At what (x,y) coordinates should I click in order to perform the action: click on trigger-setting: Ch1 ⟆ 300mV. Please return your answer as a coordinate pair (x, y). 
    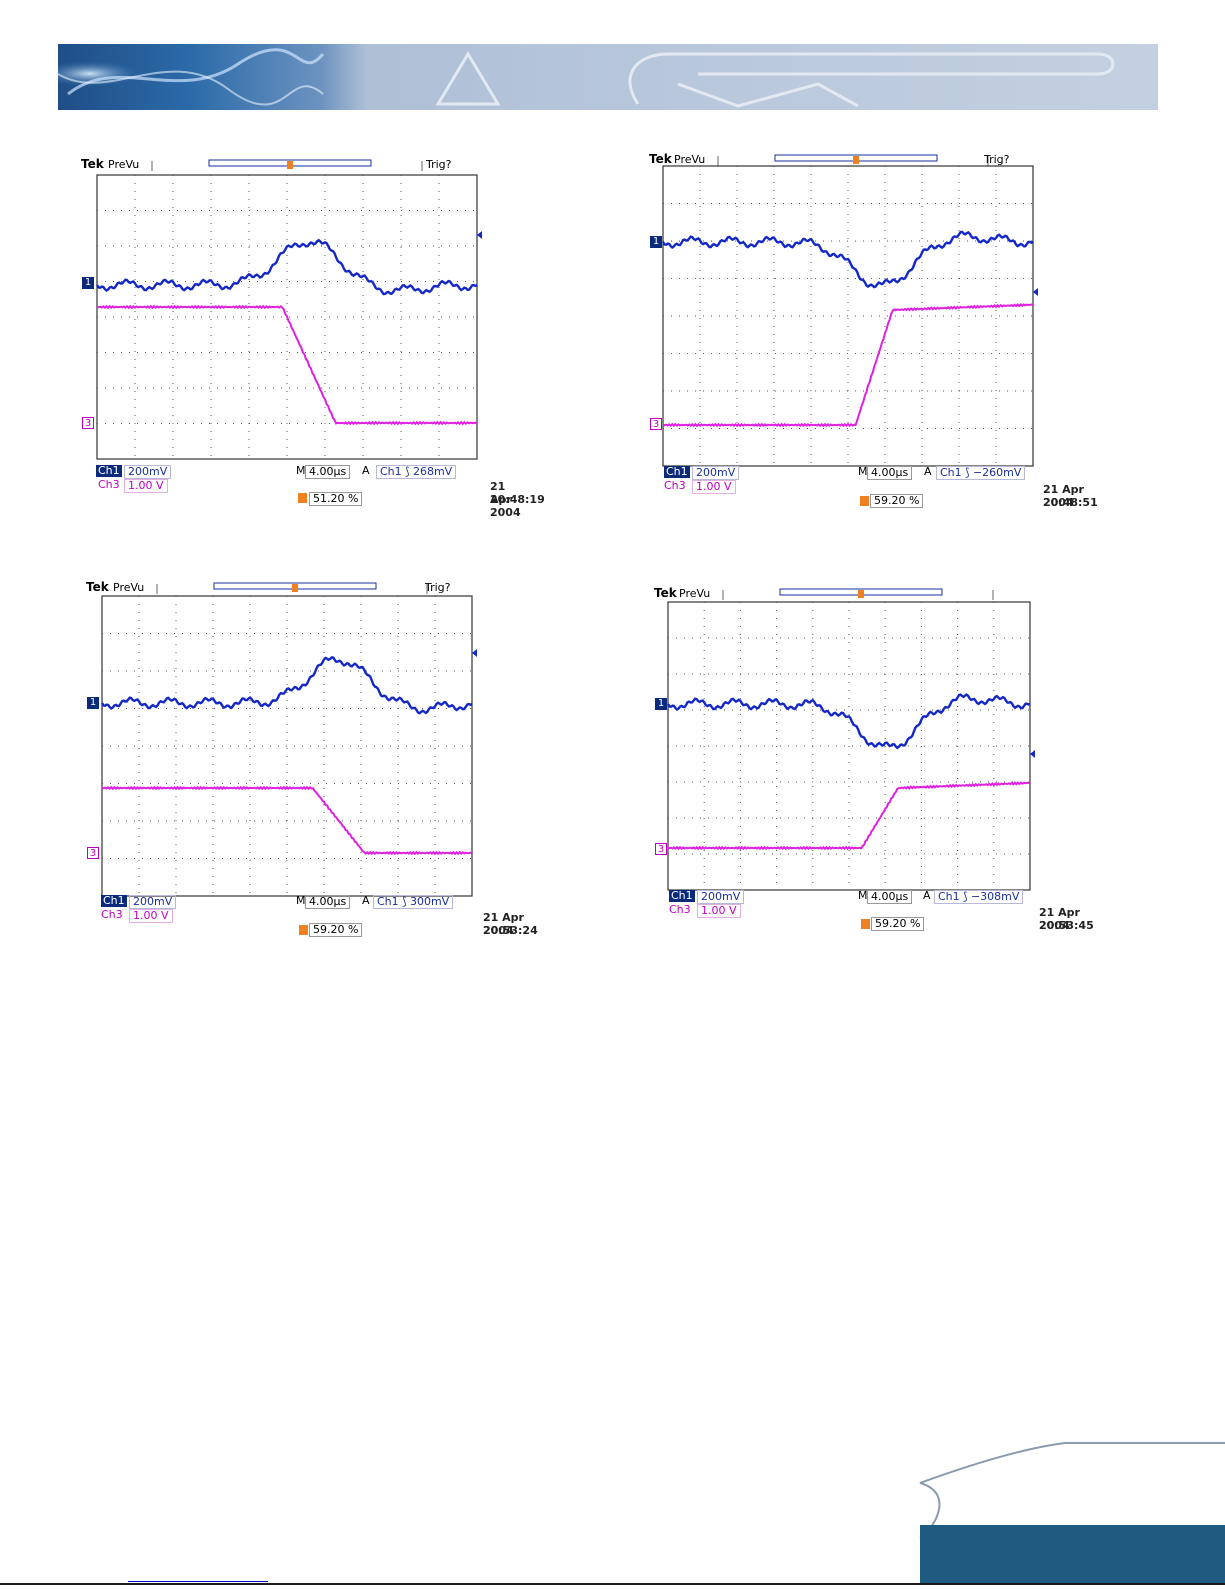
    Looking at the image, I should click on (413, 902).